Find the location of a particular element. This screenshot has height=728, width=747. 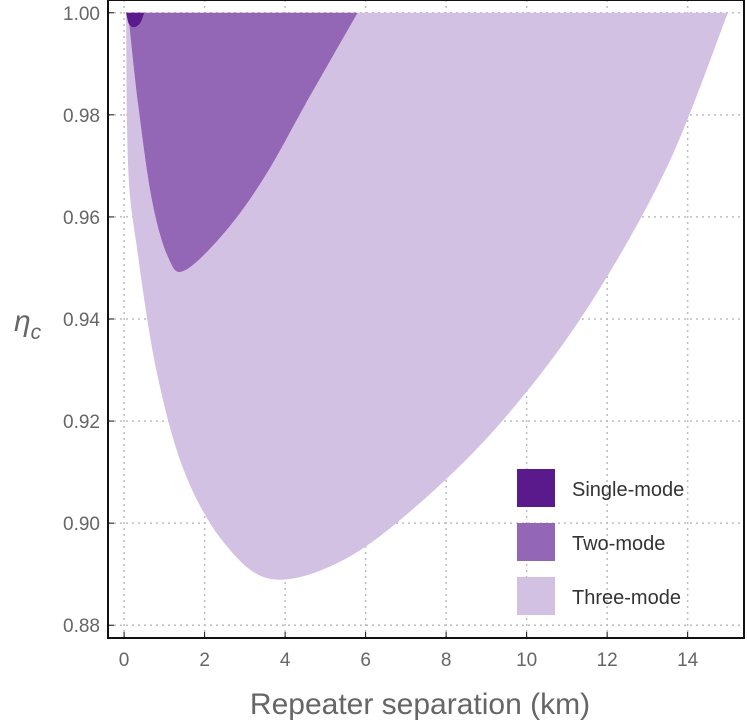

y-tick-label: 0.94 is located at coordinates (81, 320).